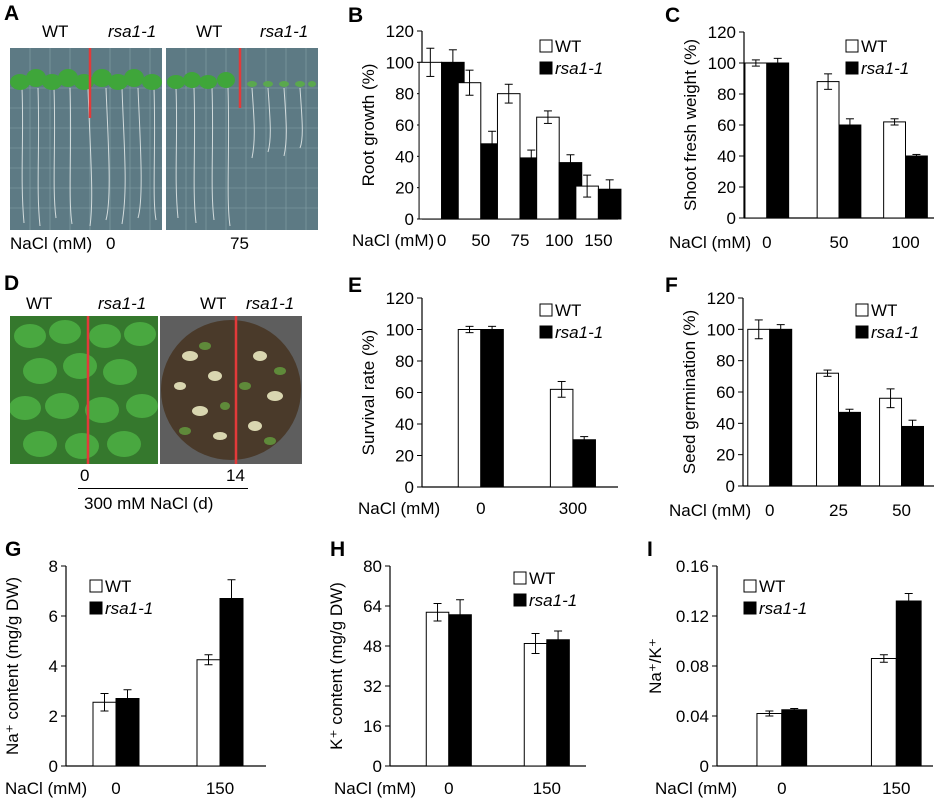  Describe the element at coordinates (242, 139) in the screenshot. I see `plate-photo-salt` at that location.